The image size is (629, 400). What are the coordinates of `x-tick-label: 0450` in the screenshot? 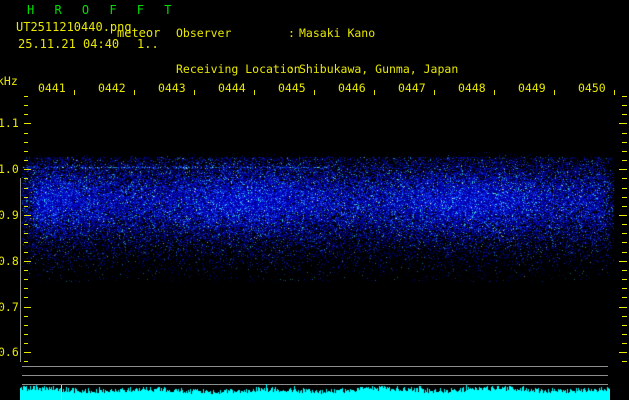 It's located at (592, 88).